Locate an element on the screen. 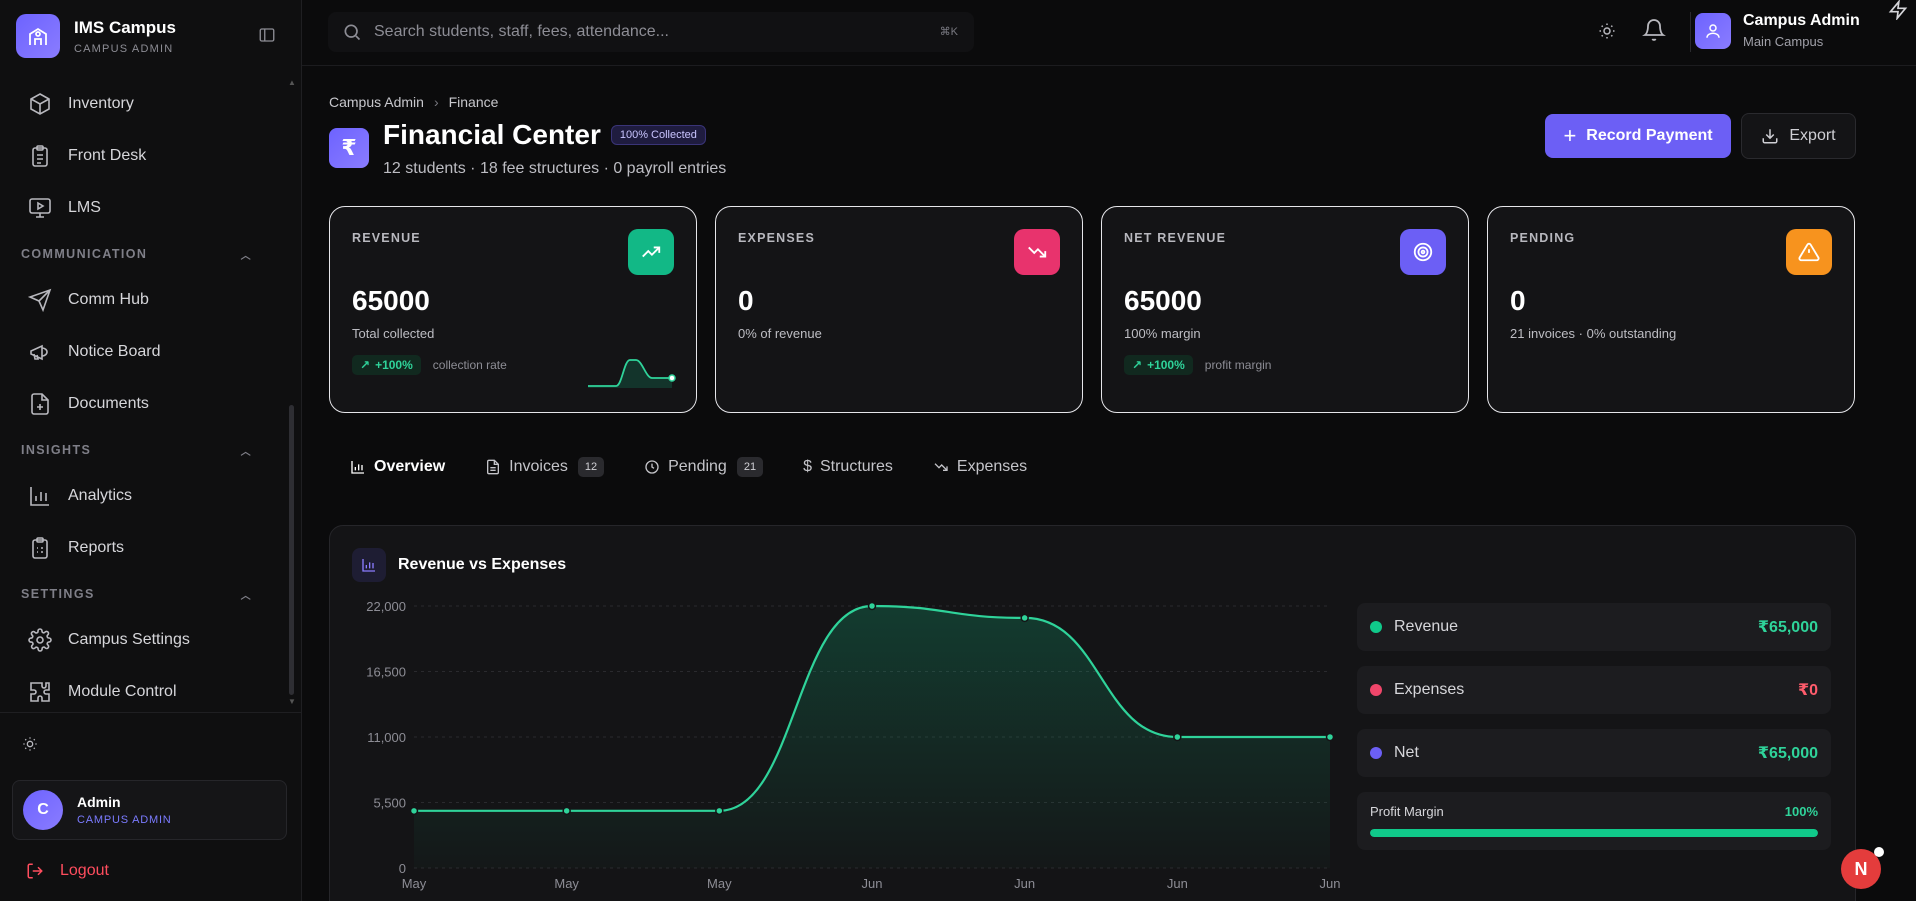 The height and width of the screenshot is (901, 1916). tab-pending: Pending 21 is located at coordinates (704, 467).